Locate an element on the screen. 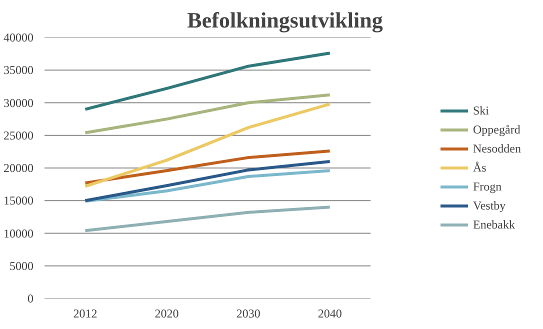  x-tick-label: 2040 is located at coordinates (330, 313).